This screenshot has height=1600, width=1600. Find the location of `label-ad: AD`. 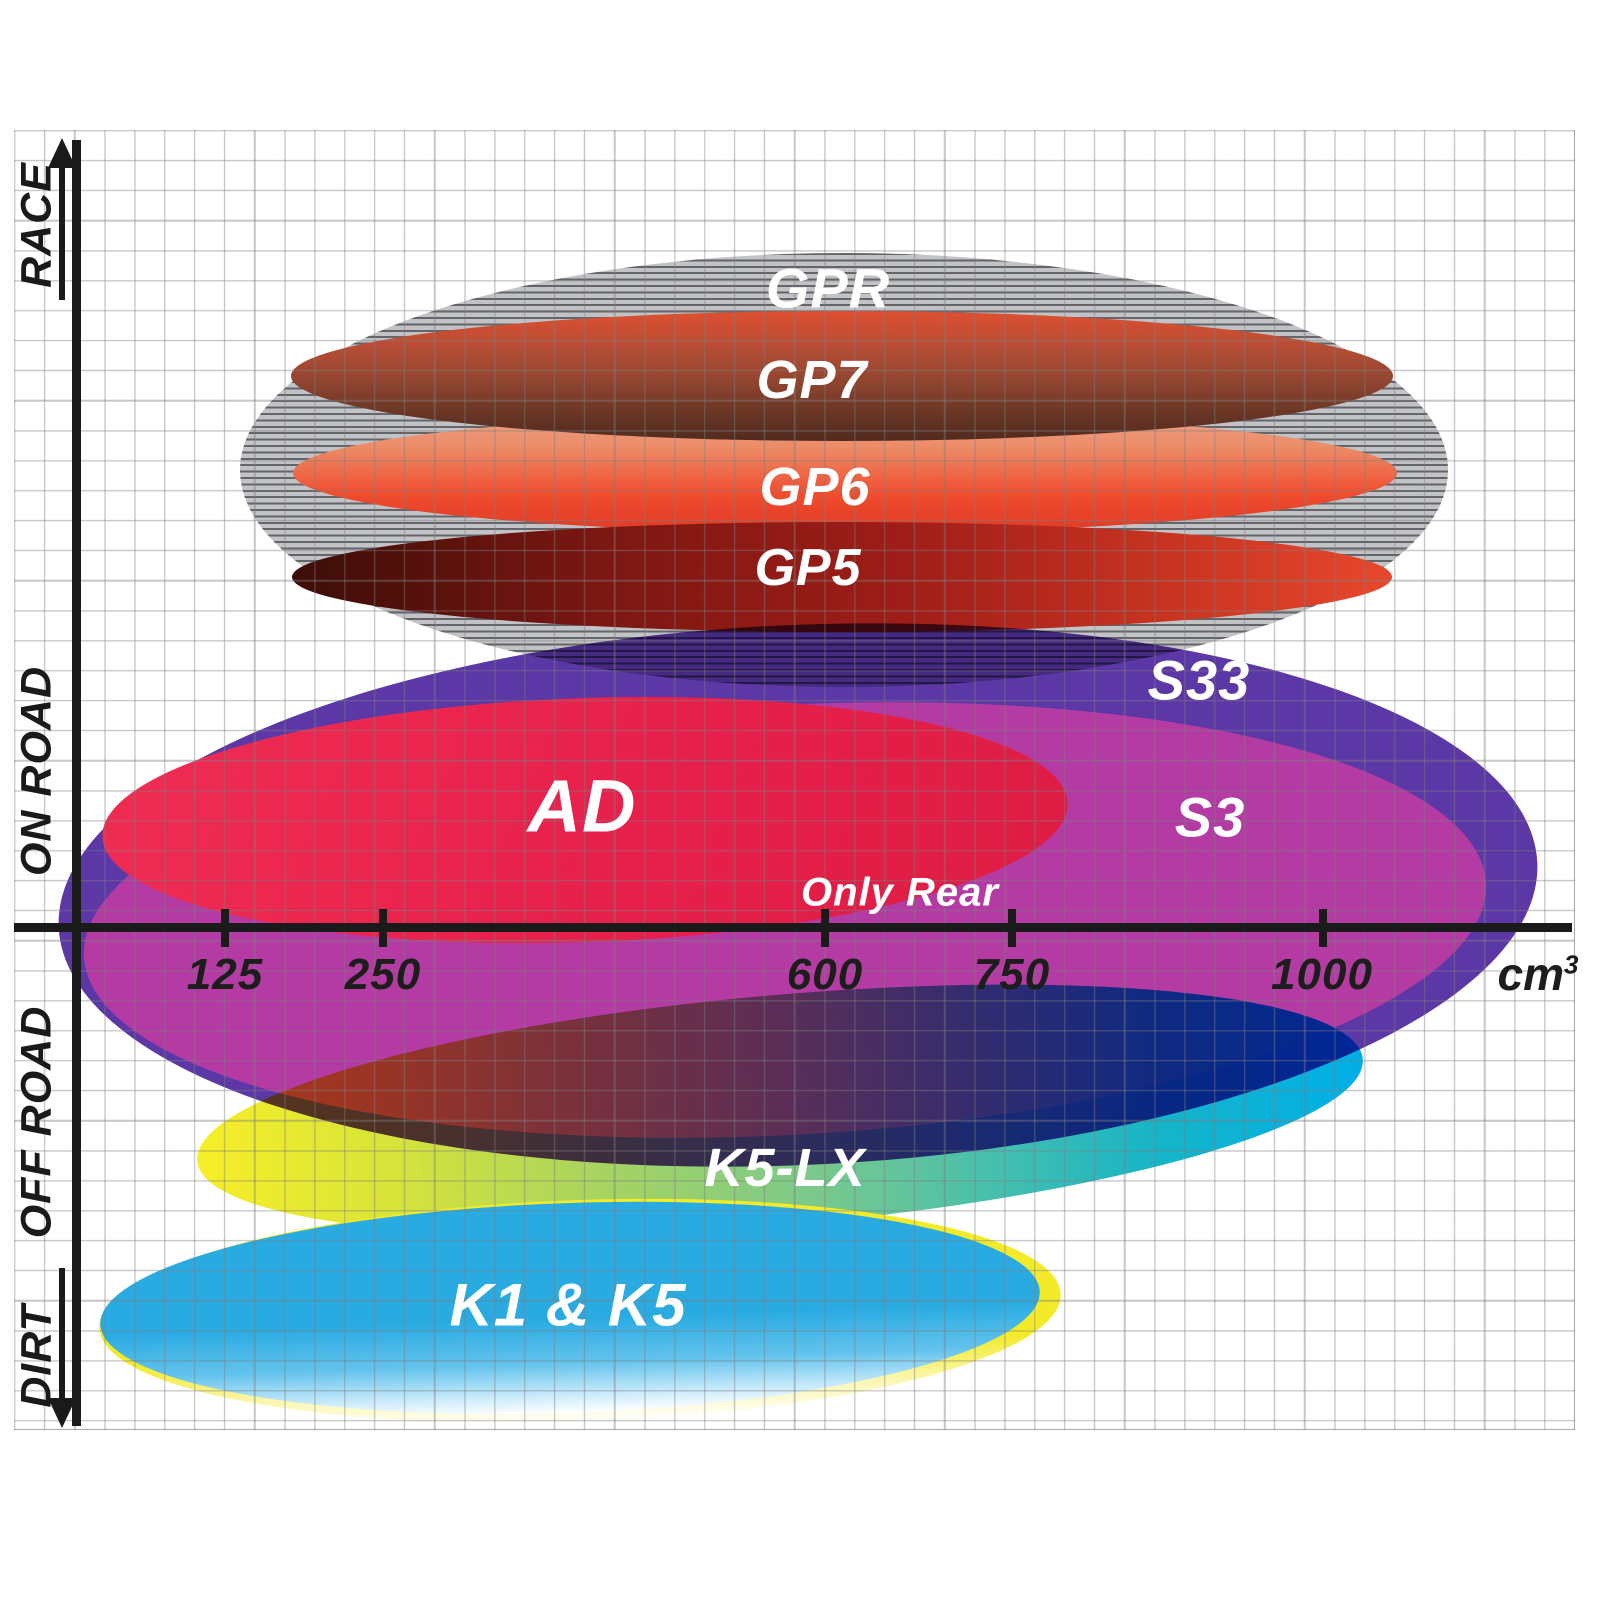

label-ad: AD is located at coordinates (582, 806).